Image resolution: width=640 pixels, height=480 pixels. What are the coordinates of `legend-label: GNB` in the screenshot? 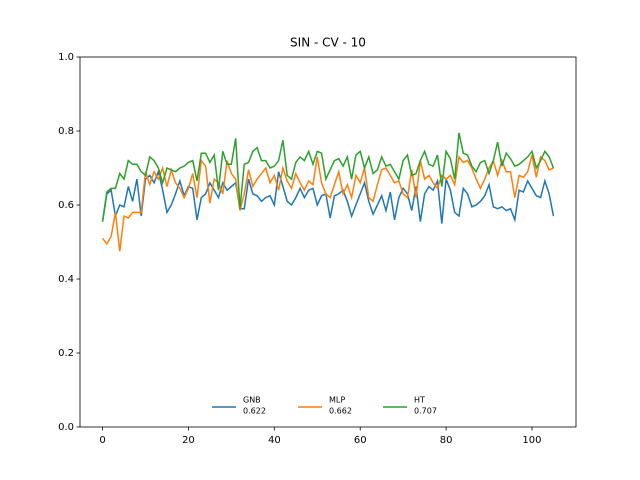 It's located at (252, 400).